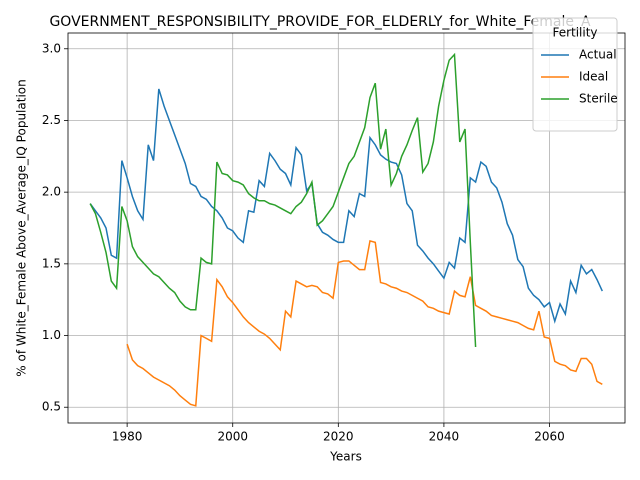  Describe the element at coordinates (51, 48) in the screenshot. I see `y-tick-label: 3.0` at that location.